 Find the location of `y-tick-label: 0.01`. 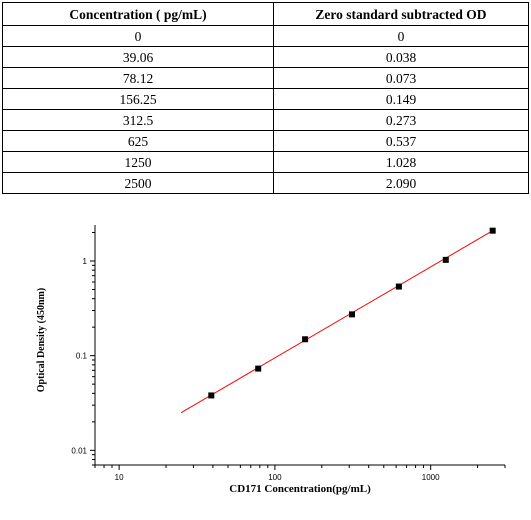

y-tick-label: 0.01 is located at coordinates (79, 450).